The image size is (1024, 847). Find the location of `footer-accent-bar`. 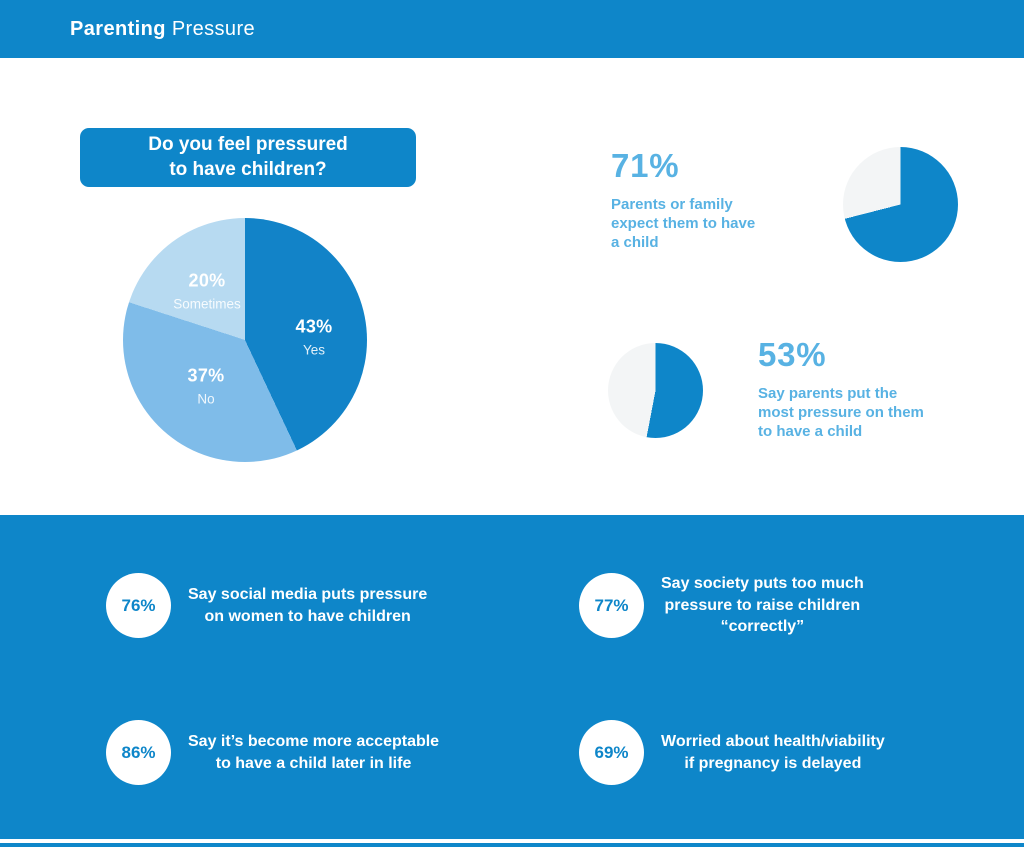

footer-accent-bar is located at coordinates (512, 845).